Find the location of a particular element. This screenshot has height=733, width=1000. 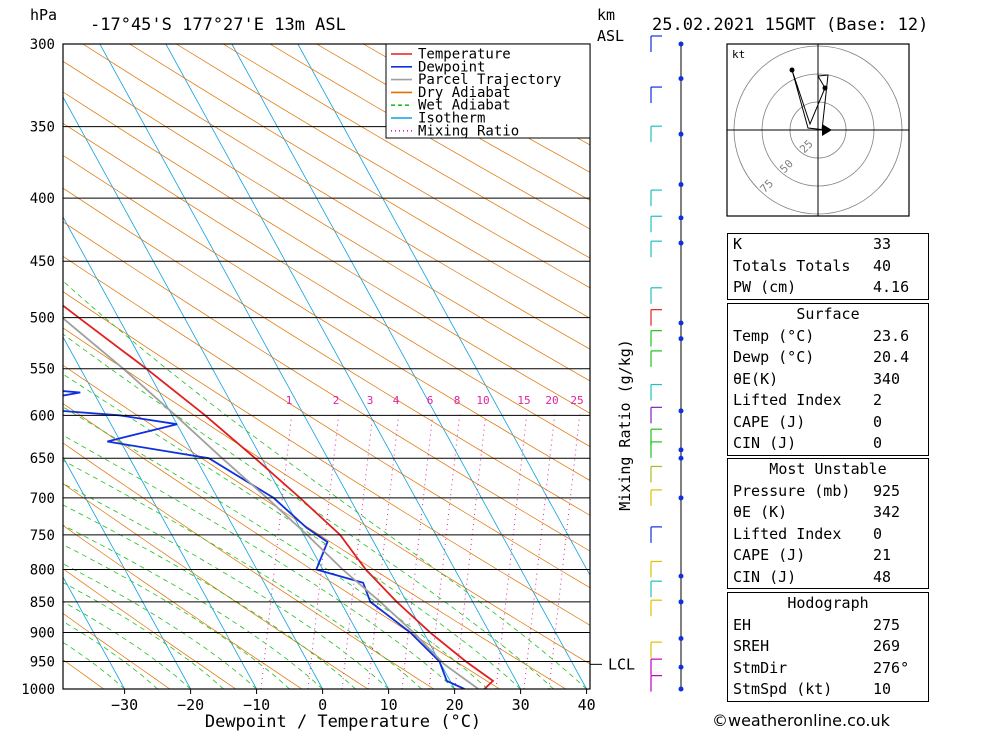

surface-row: Lifted Index 2 is located at coordinates (828, 401).